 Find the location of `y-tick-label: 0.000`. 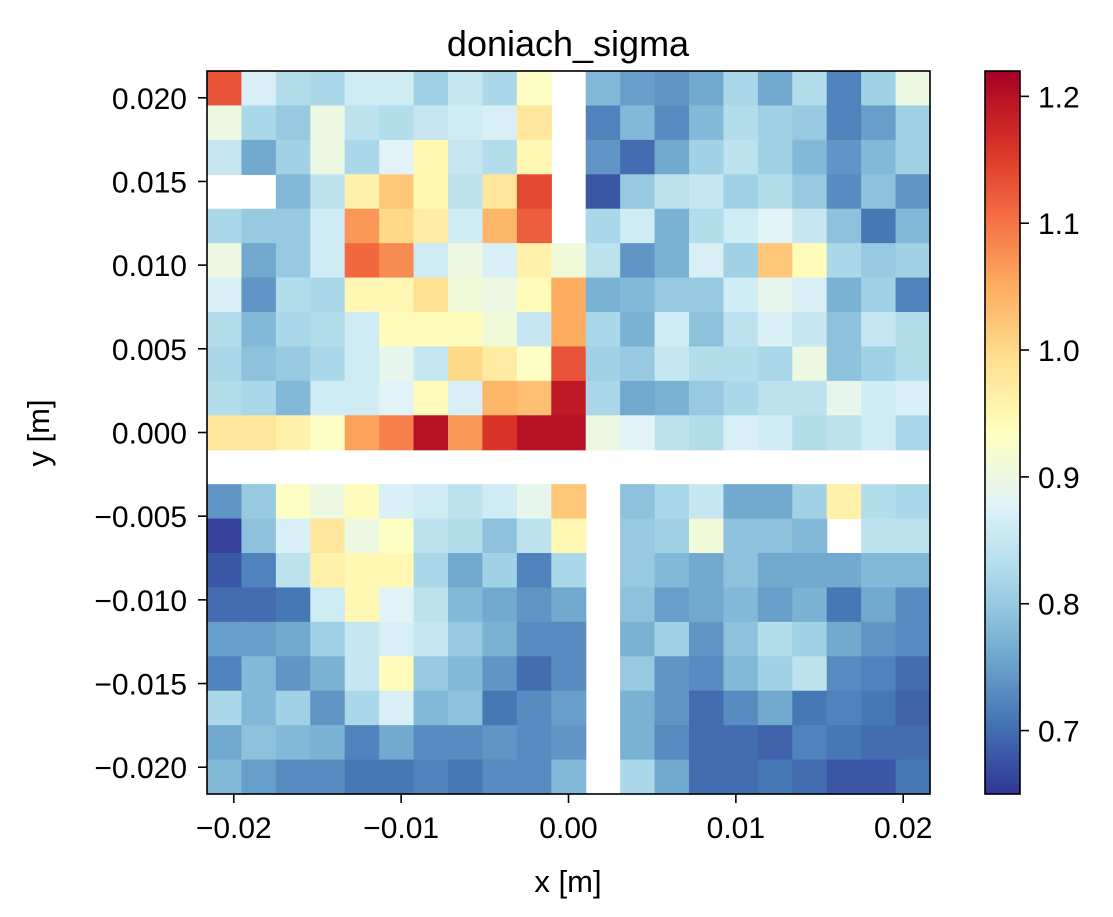

y-tick-label: 0.000 is located at coordinates (149, 434).